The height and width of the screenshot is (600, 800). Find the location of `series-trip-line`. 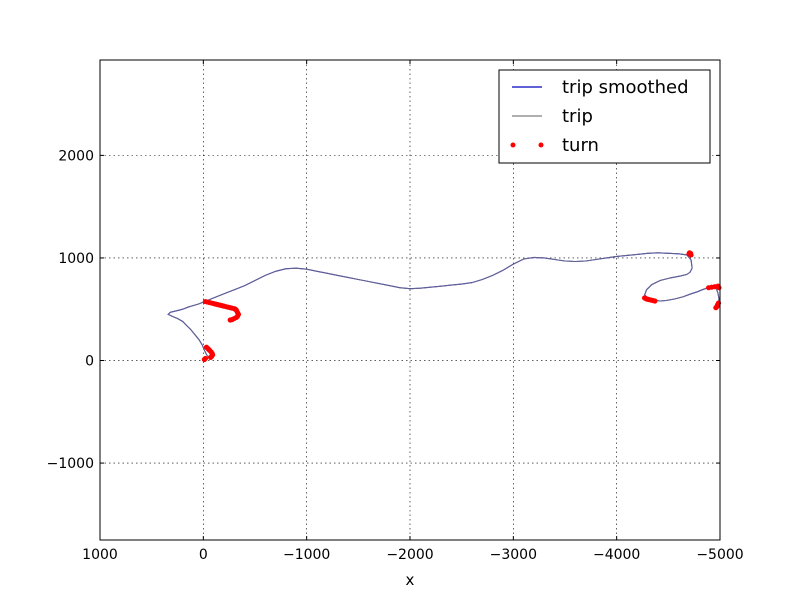

series-trip-line is located at coordinates (443, 306).